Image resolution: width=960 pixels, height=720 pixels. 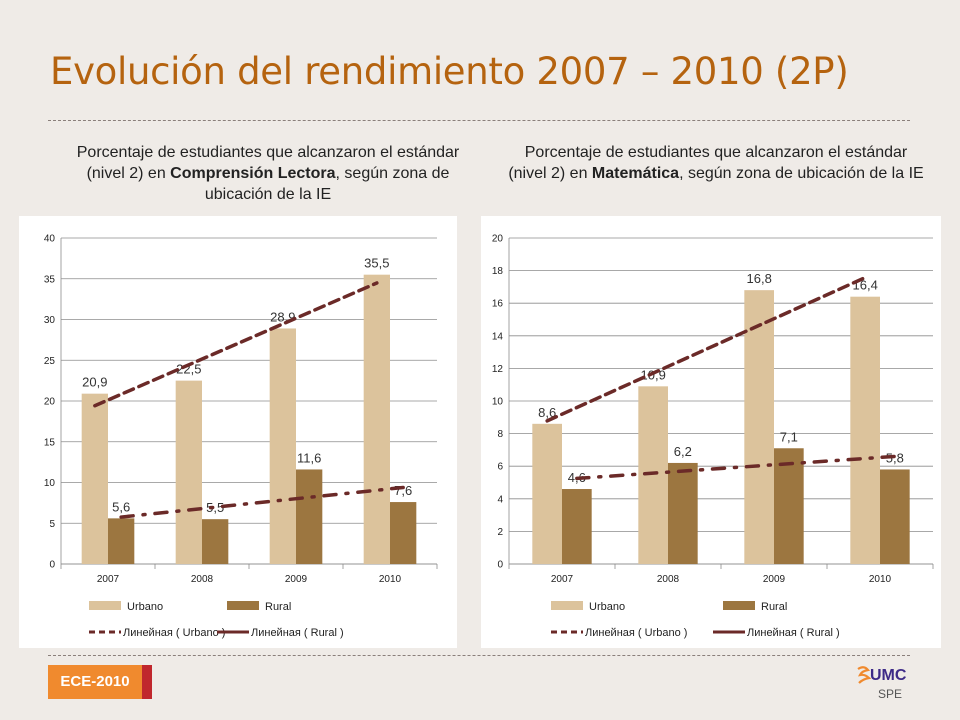 What do you see at coordinates (759, 278) in the screenshot?
I see `data-label: 16,8` at bounding box center [759, 278].